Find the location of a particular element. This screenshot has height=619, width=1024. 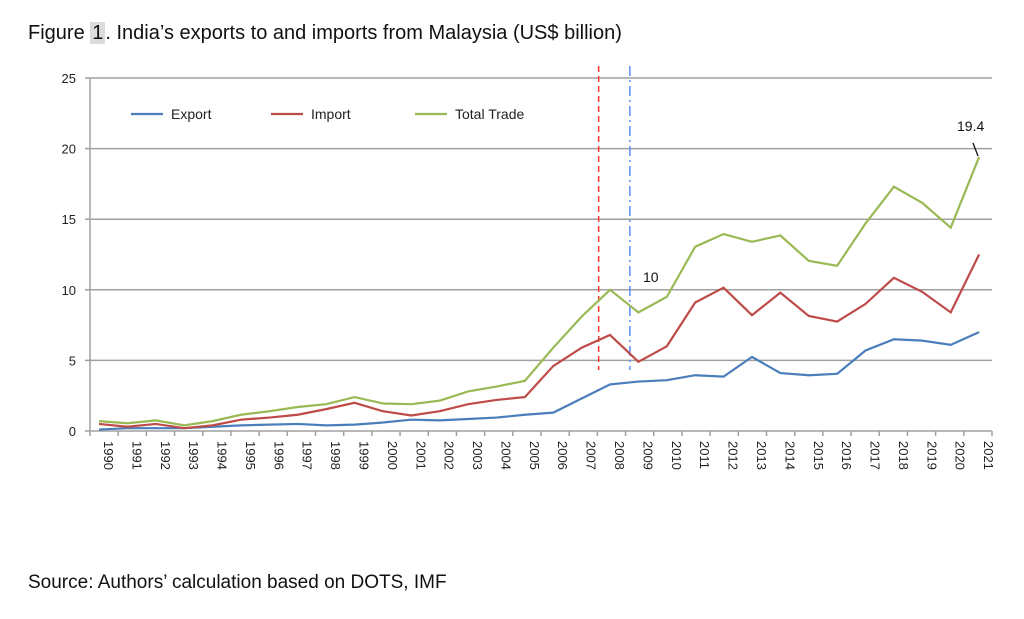

x-tick-label: 2010 is located at coordinates (676, 455).